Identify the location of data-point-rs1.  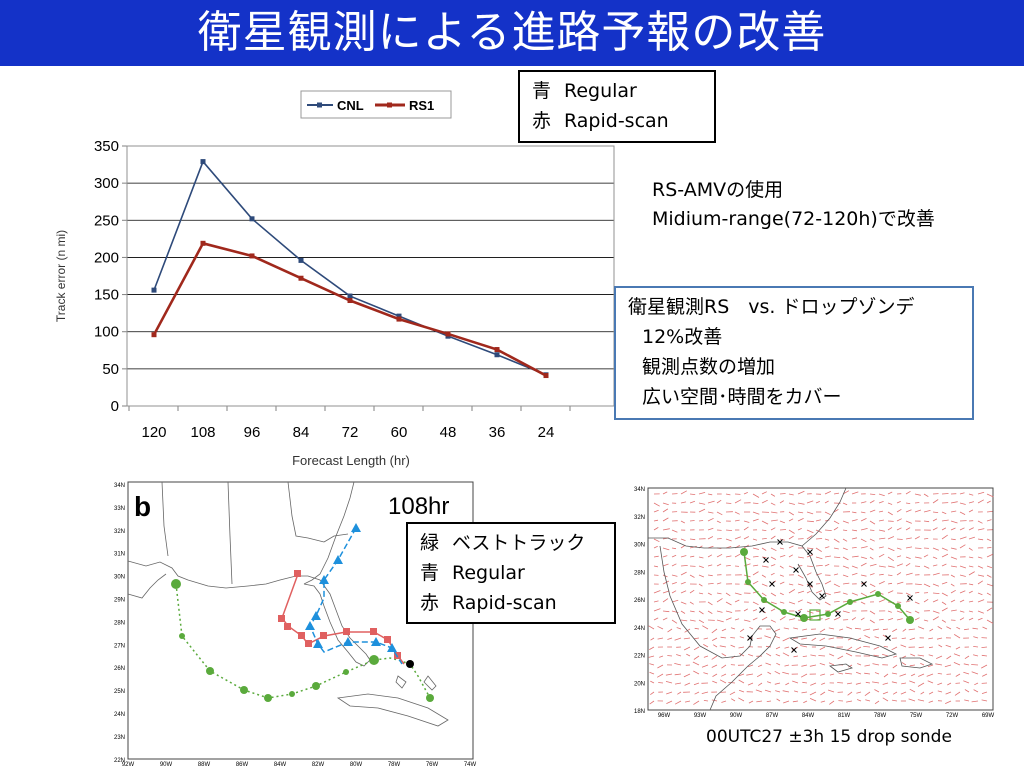
(154, 335).